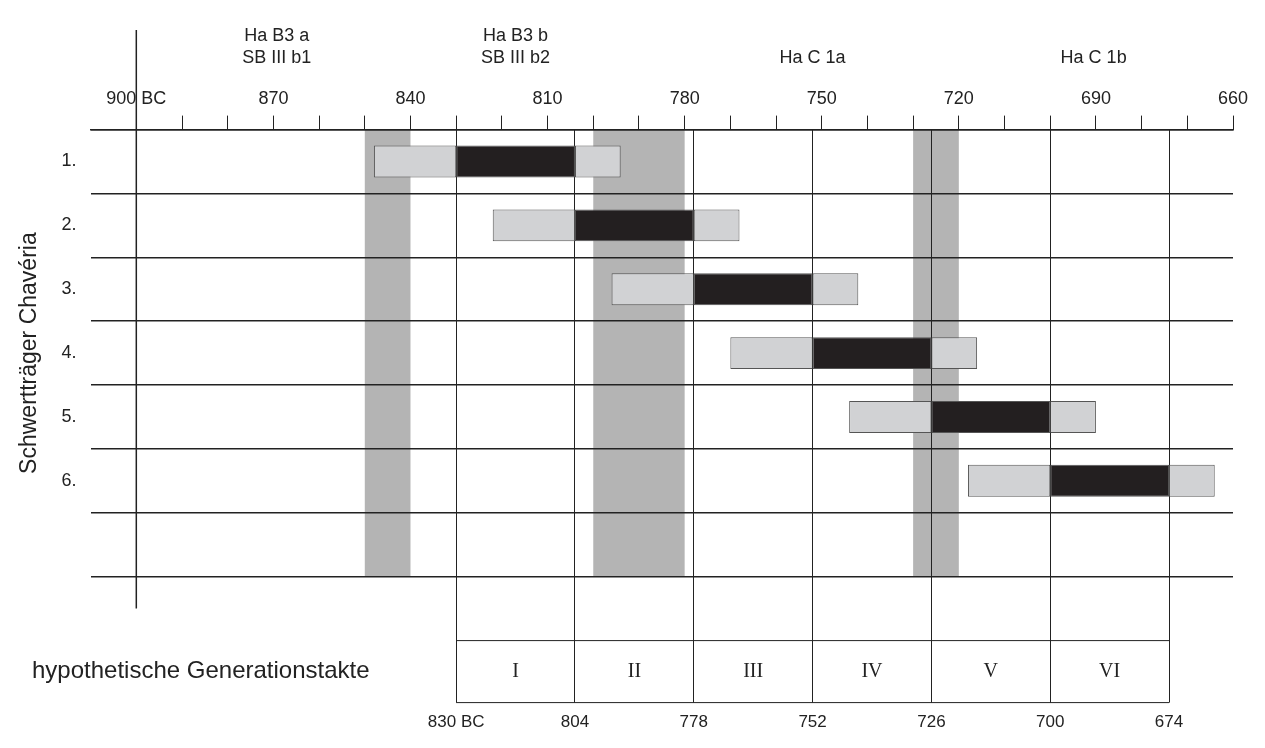 Image resolution: width=1265 pixels, height=748 pixels. Describe the element at coordinates (410, 97) in the screenshot. I see `x2-tick-label: 840` at that location.